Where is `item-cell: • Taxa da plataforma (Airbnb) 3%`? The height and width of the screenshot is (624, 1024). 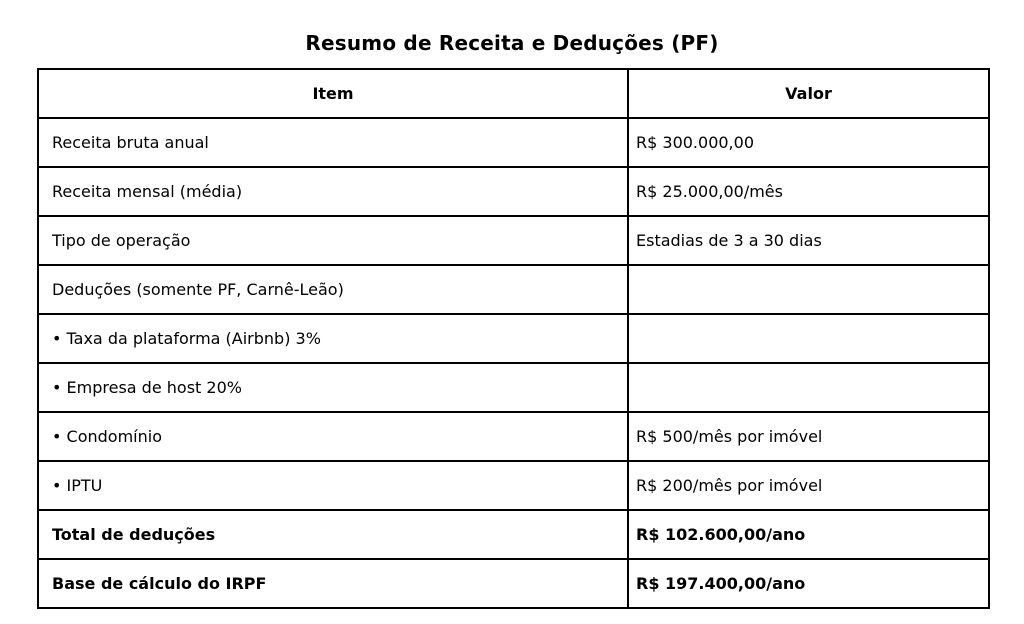
item-cell: • Taxa da plataforma (Airbnb) 3% is located at coordinates (333, 338).